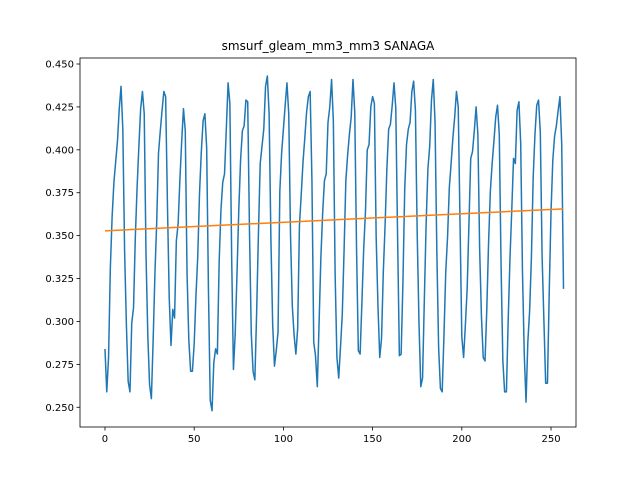 The height and width of the screenshot is (480, 640). Describe the element at coordinates (194, 439) in the screenshot. I see `x-tick-label: 50` at that location.